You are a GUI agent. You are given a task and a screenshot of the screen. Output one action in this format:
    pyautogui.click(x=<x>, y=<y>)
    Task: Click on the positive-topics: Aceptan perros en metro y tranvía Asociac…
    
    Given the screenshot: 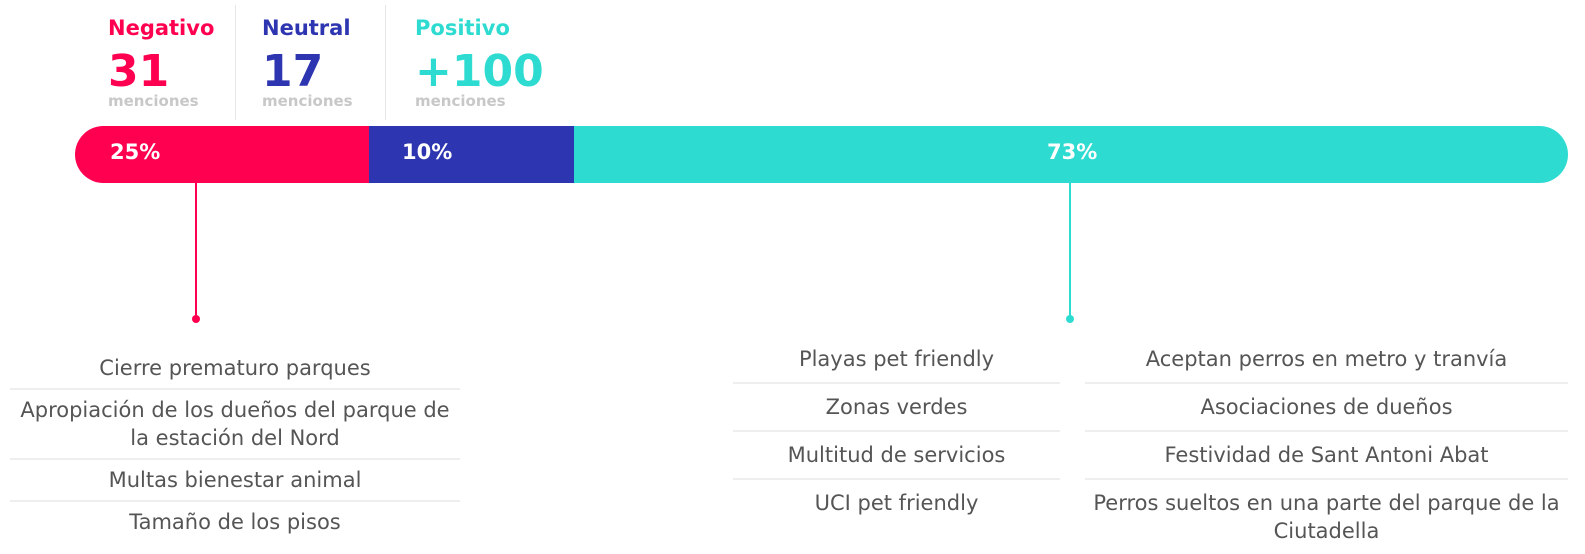 What is the action you would take?
    pyautogui.click(x=1326, y=445)
    